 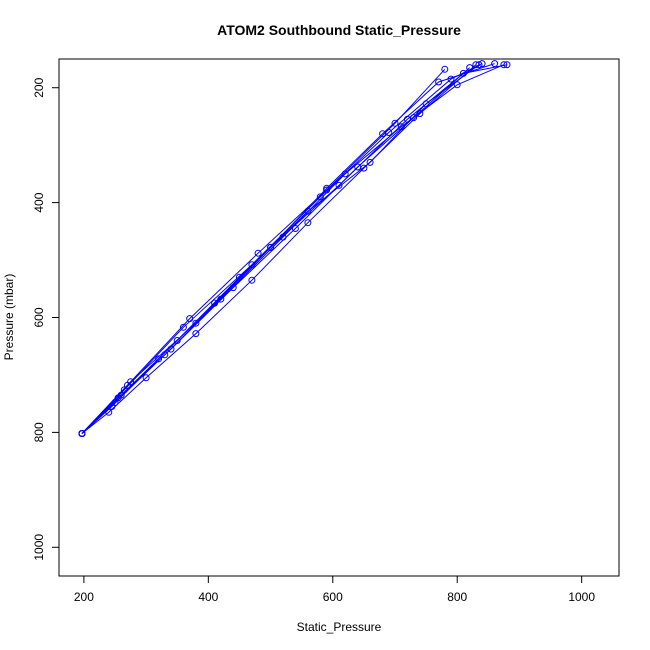 I want to click on y-tick-label: 600, so click(x=39, y=317).